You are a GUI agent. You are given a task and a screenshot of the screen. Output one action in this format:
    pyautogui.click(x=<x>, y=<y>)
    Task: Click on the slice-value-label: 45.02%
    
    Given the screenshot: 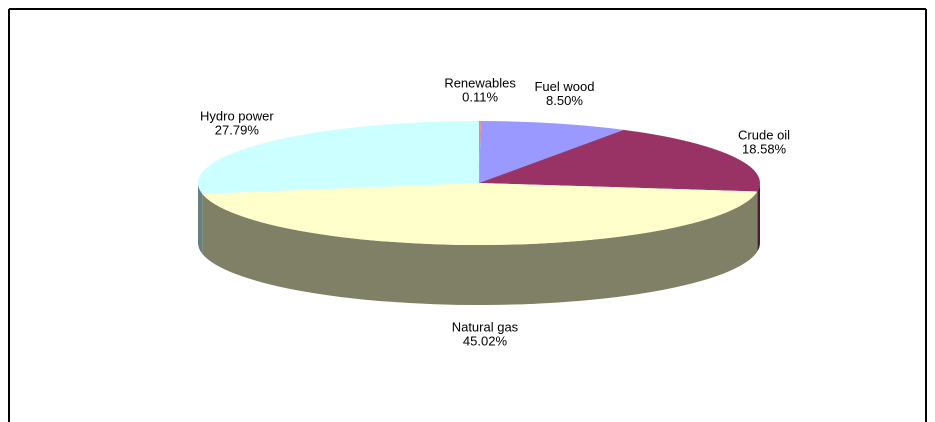 What is the action you would take?
    pyautogui.click(x=485, y=340)
    